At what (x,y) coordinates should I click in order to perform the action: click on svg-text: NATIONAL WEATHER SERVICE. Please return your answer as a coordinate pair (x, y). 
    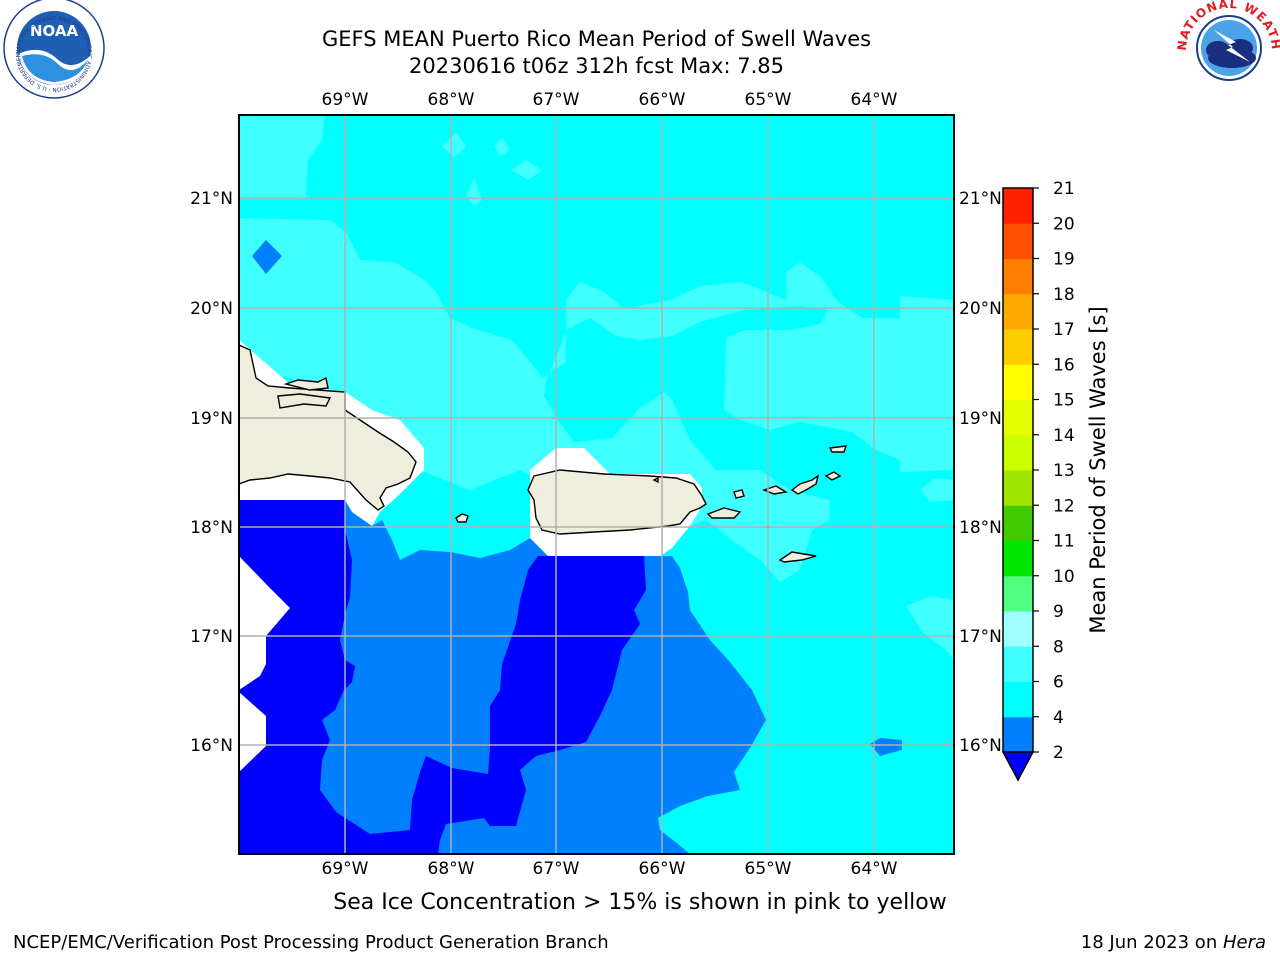
    Looking at the image, I should click on (640, 25).